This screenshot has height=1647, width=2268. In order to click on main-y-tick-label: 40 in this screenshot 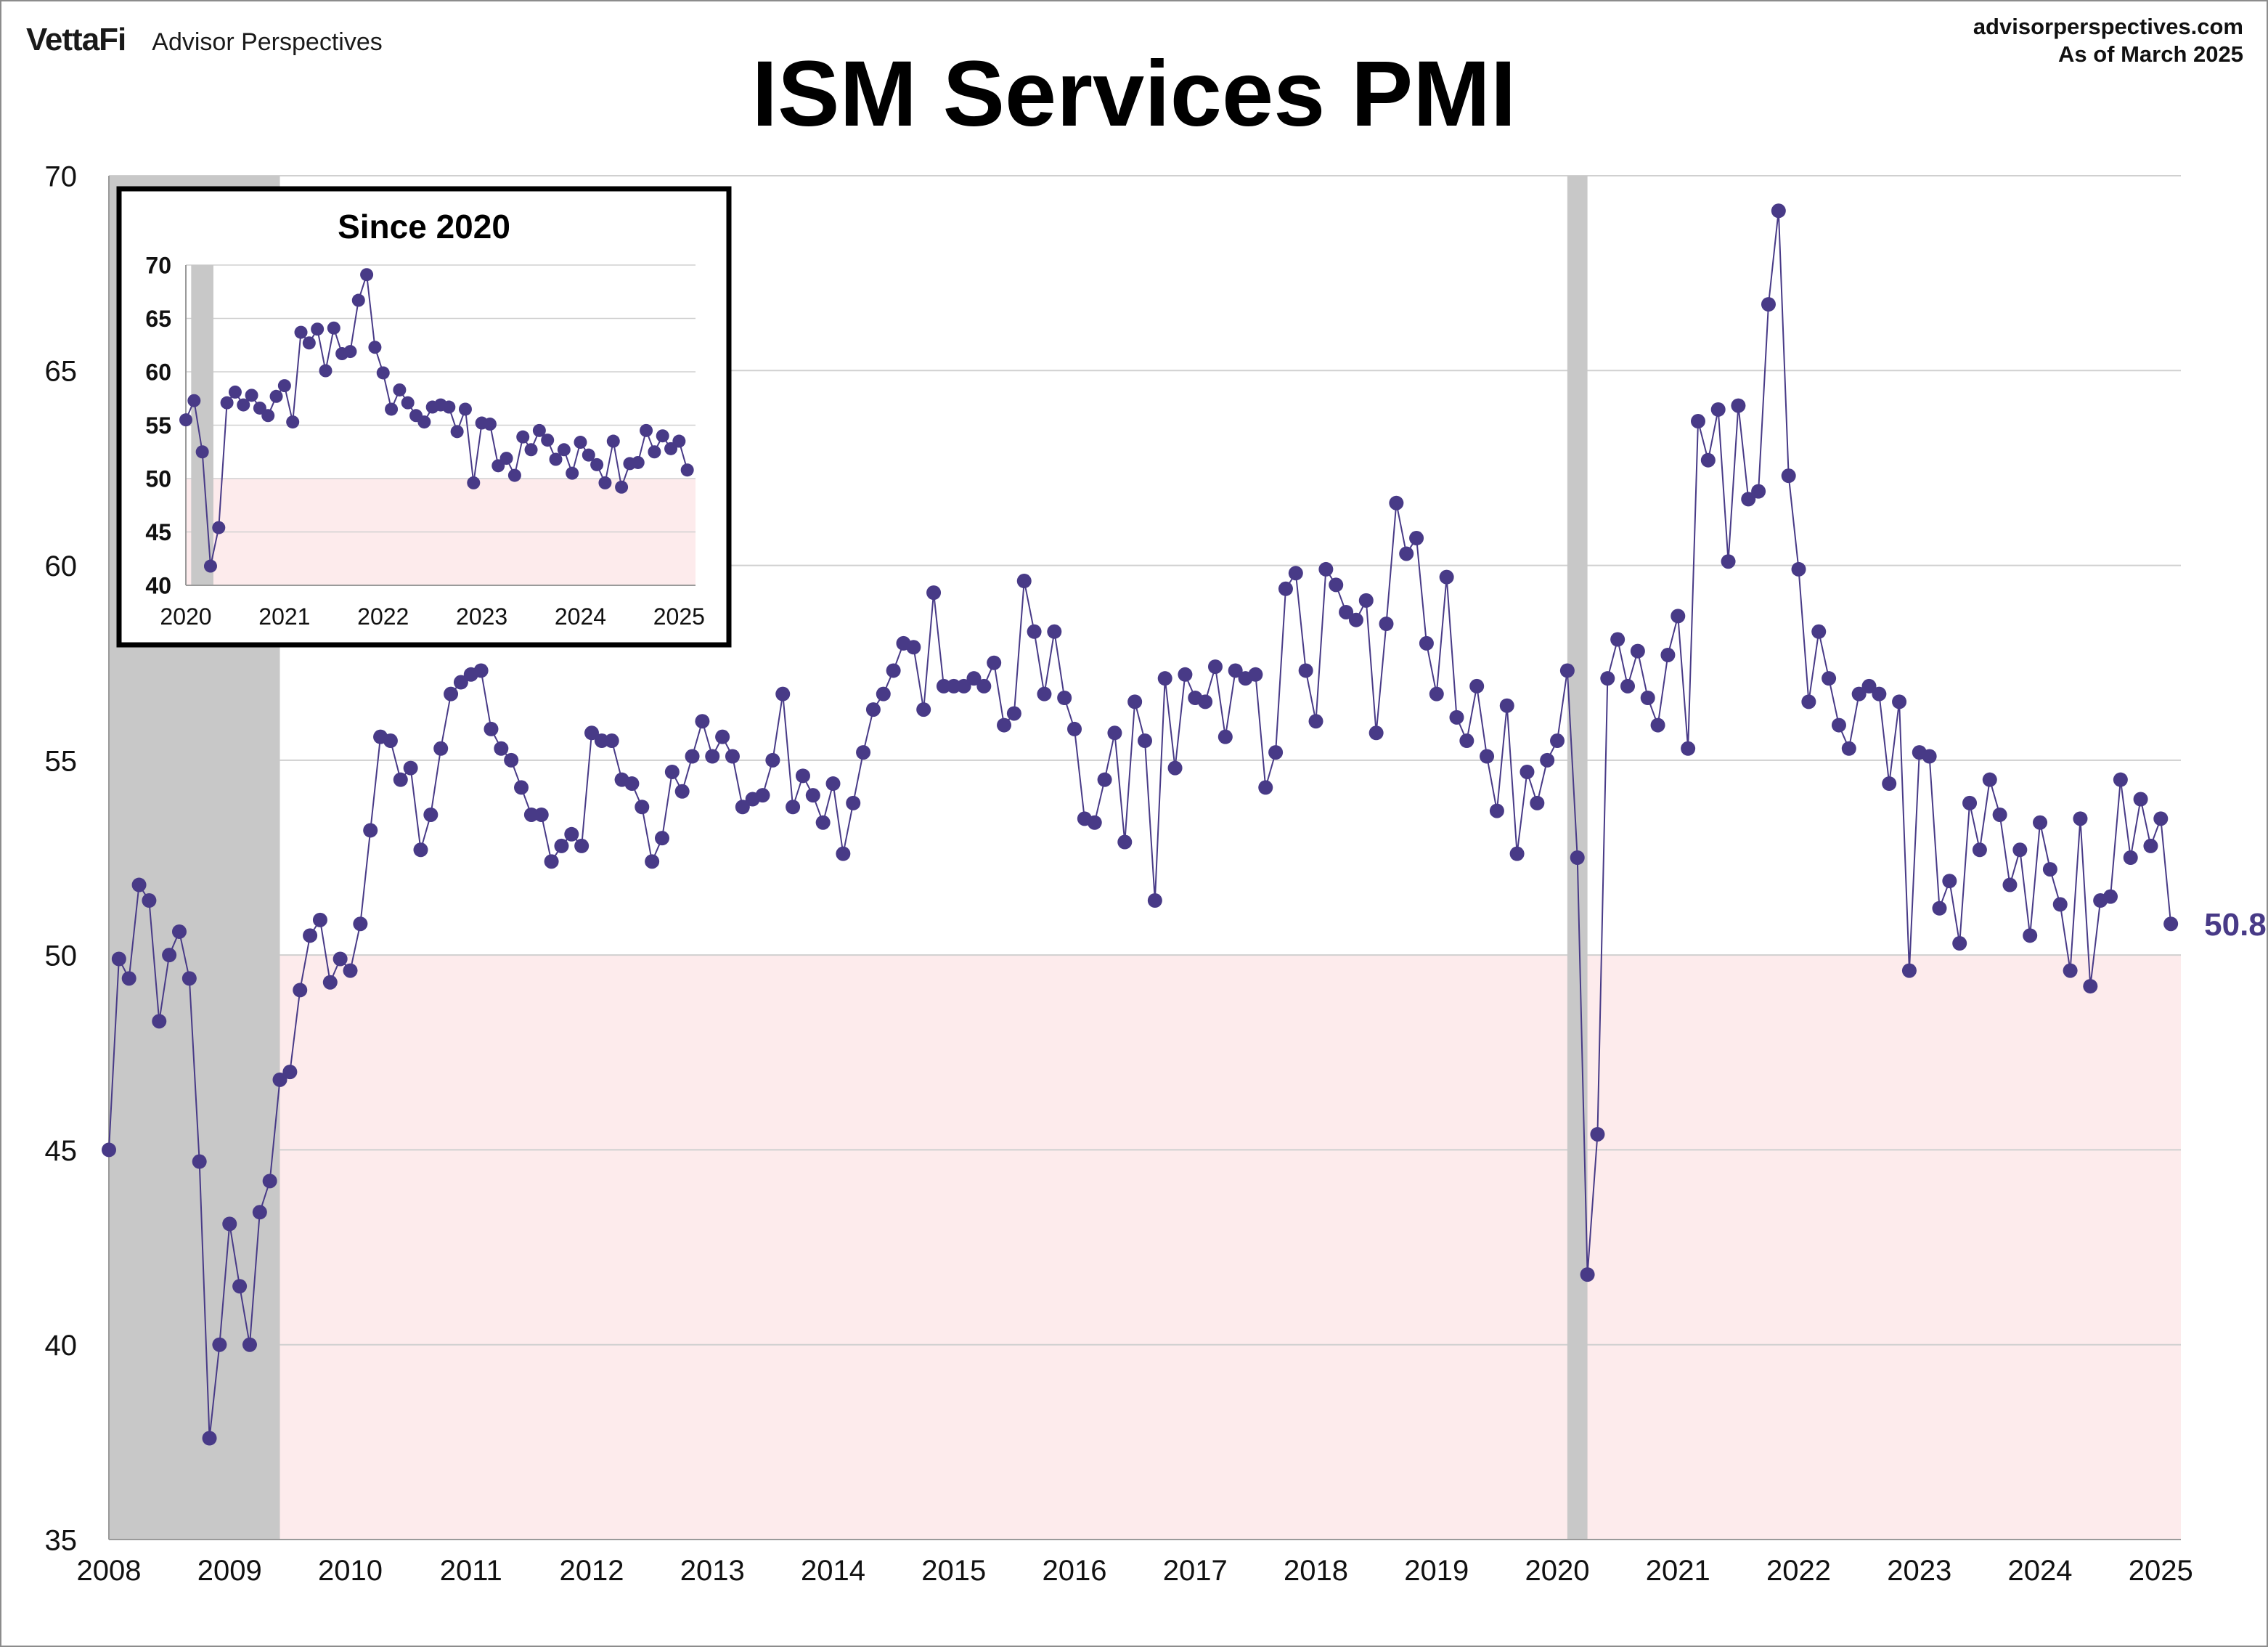, I will do `click(61, 1346)`.